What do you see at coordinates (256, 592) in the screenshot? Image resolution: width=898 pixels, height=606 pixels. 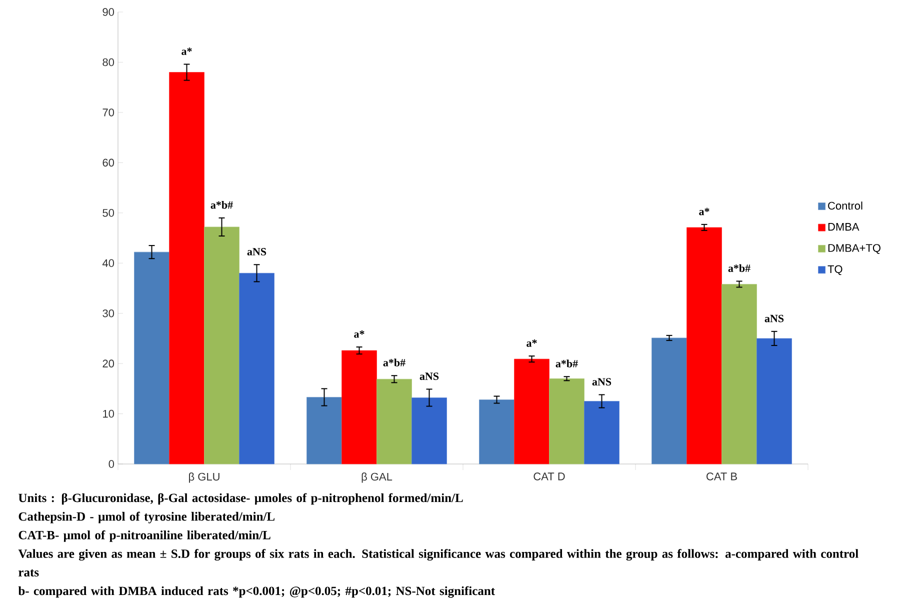 I see `text: b- compared with DMBA induced rats *p<0.001; @p<0.05; #p<0.01; NS-Not significant` at bounding box center [256, 592].